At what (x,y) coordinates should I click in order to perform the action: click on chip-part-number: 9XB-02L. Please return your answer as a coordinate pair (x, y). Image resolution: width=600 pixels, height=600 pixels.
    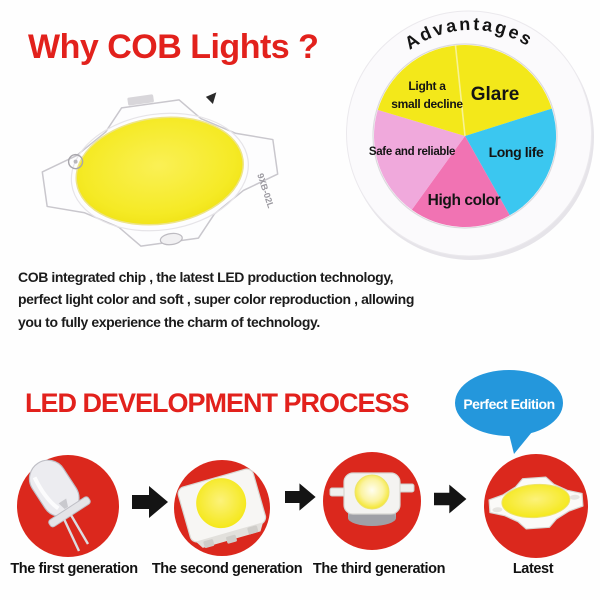
    Looking at the image, I should click on (265, 191).